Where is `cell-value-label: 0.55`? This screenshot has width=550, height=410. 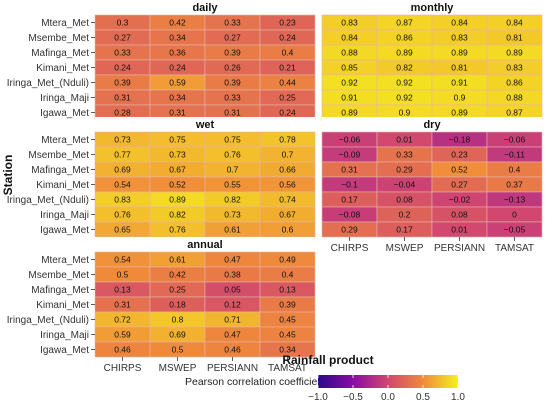
cell-value-label: 0.55 is located at coordinates (232, 185).